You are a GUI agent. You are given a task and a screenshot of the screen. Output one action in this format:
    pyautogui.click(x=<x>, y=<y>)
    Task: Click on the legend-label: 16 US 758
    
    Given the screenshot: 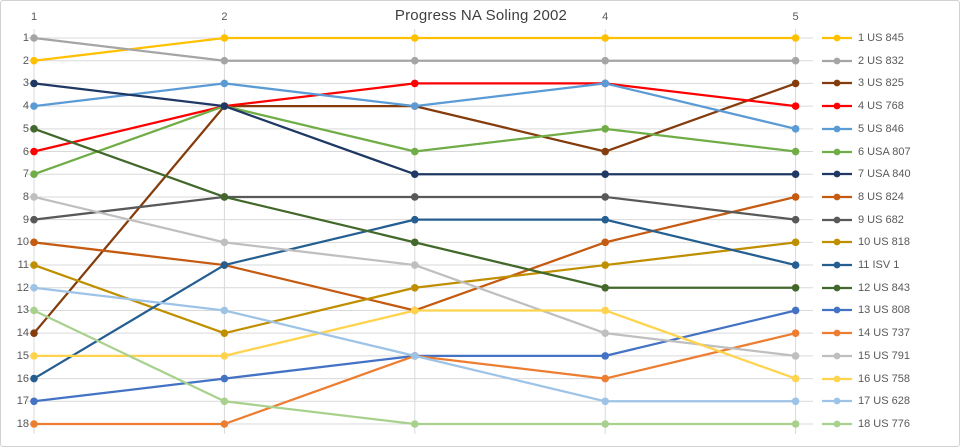 What is the action you would take?
    pyautogui.click(x=884, y=378)
    